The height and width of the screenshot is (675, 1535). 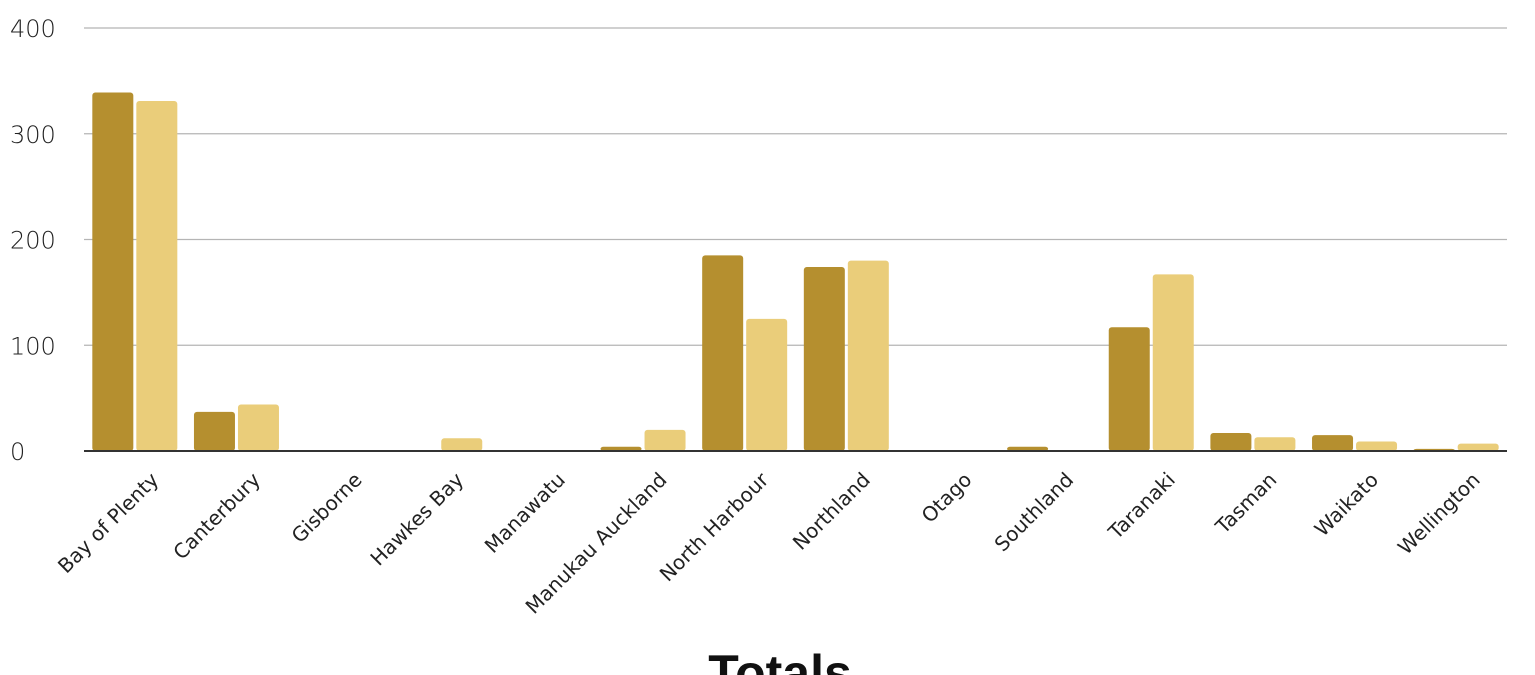 What do you see at coordinates (1245, 503) in the screenshot?
I see `x-category-label: Tasman` at bounding box center [1245, 503].